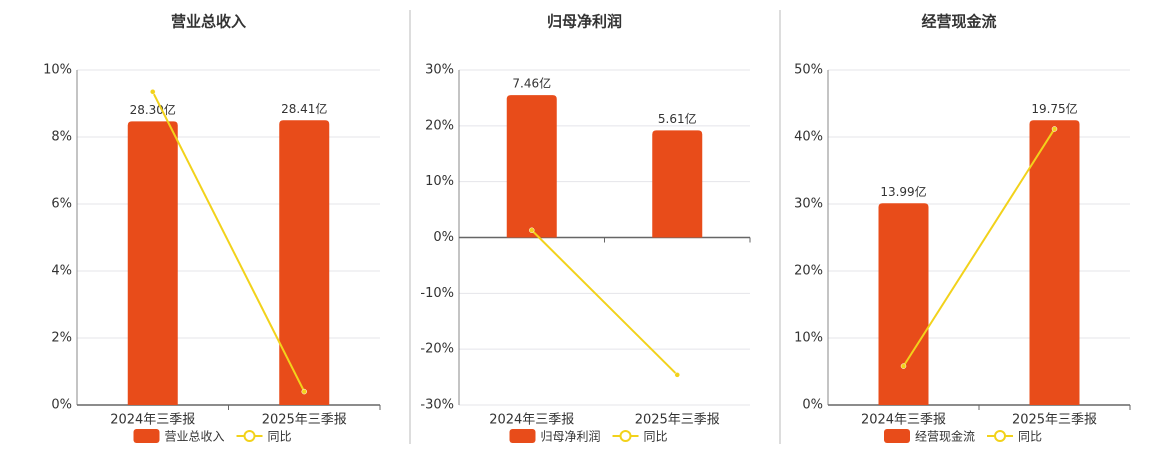 Image resolution: width=1160 pixels, height=450 pixels. What do you see at coordinates (153, 109) in the screenshot?
I see `value-label: 28.30亿` at bounding box center [153, 109].